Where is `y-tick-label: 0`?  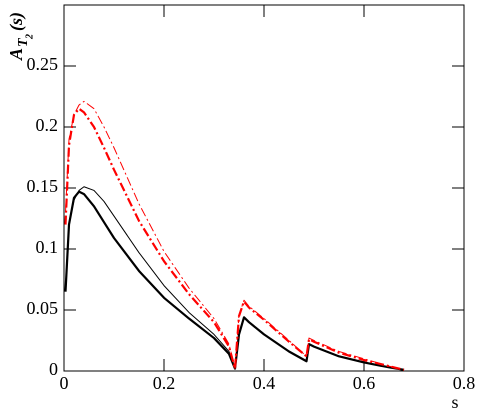
y-tick-label: 0 is located at coordinates (53, 369).